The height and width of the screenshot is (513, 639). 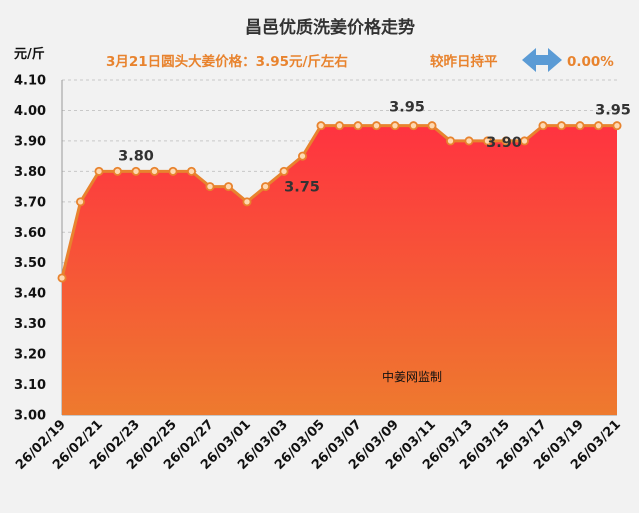 What do you see at coordinates (30, 81) in the screenshot?
I see `y-tick-label: 4.10` at bounding box center [30, 81].